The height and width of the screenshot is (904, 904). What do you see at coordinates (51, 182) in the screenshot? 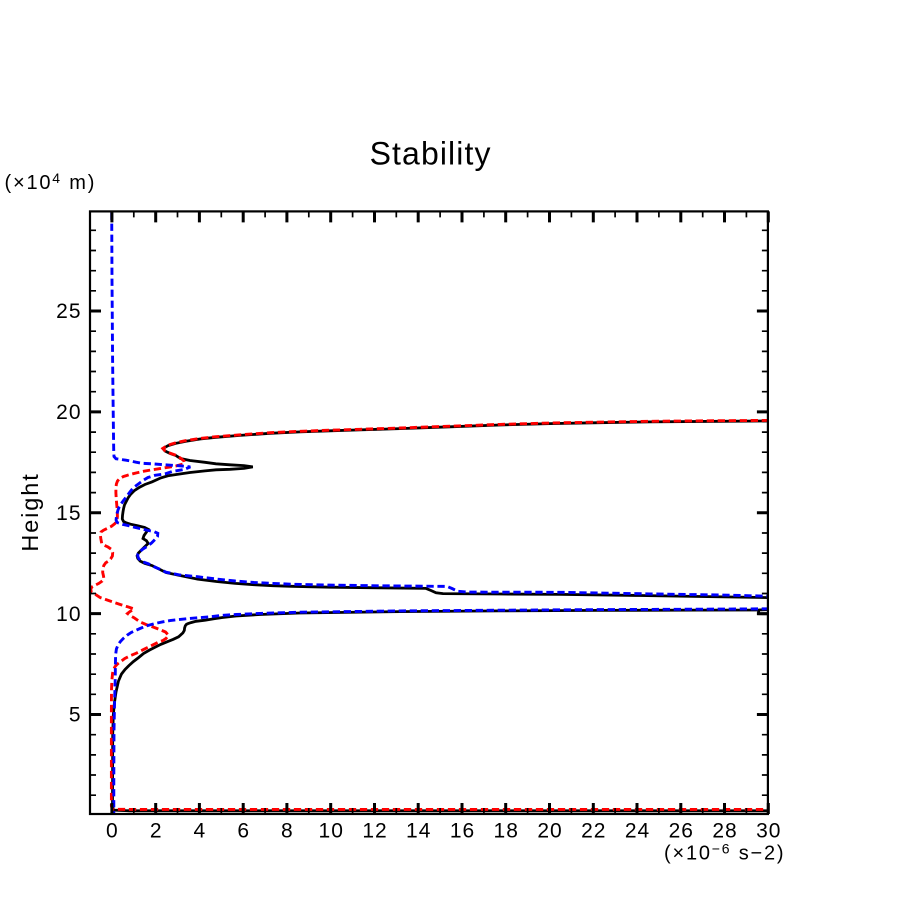
I see `svg-text: (×104 m)` at bounding box center [51, 182].